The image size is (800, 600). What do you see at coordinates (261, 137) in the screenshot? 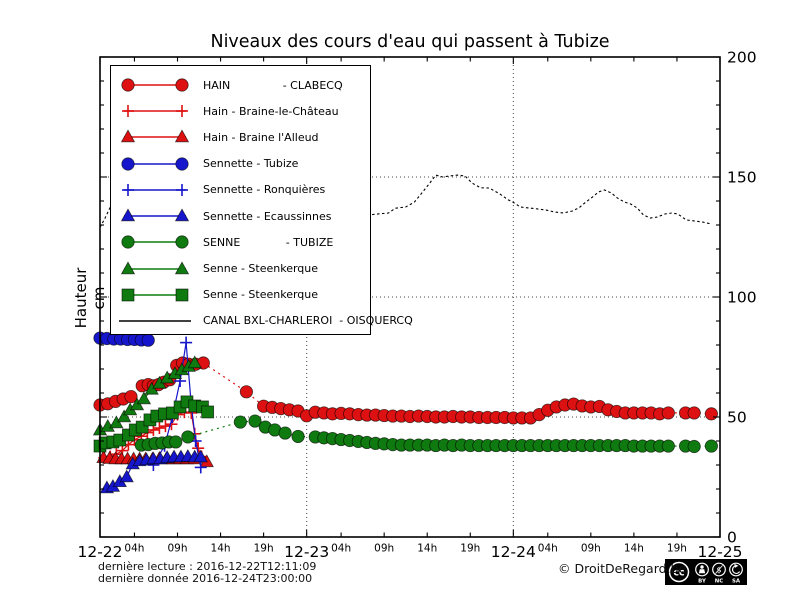
I see `legend-label: Hain - Braine l'Alleud` at bounding box center [261, 137].